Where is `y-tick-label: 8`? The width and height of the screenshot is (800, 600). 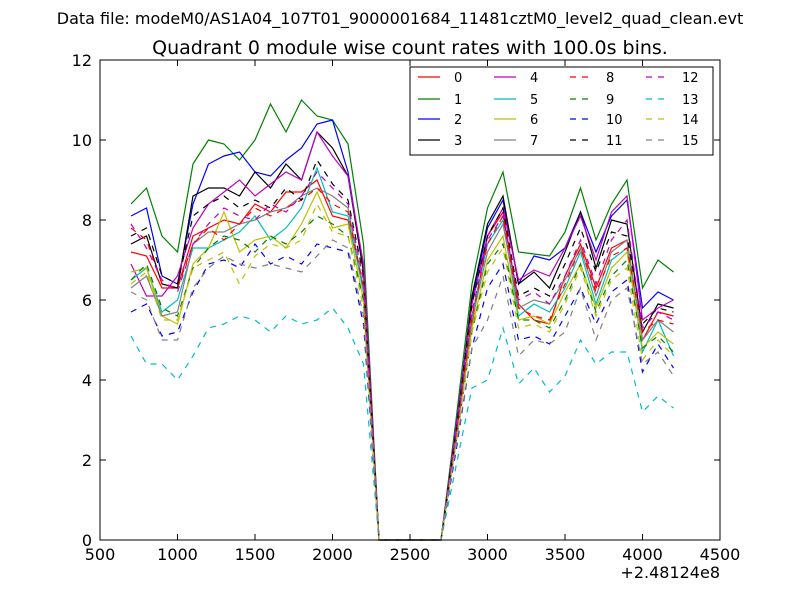 y-tick-label: 8 is located at coordinates (87, 220).